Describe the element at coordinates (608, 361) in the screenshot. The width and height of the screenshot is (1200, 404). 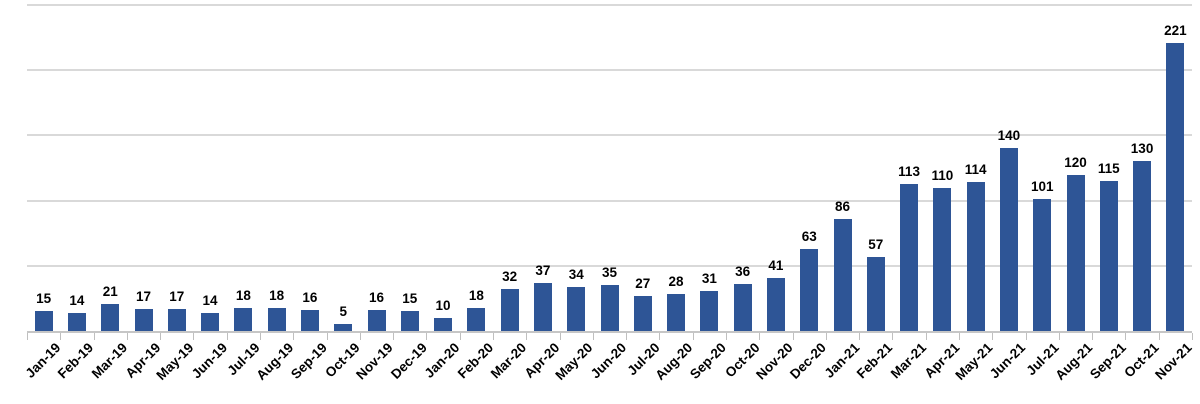
I see `x-axis-label-Jun-20: Jun-20` at that location.